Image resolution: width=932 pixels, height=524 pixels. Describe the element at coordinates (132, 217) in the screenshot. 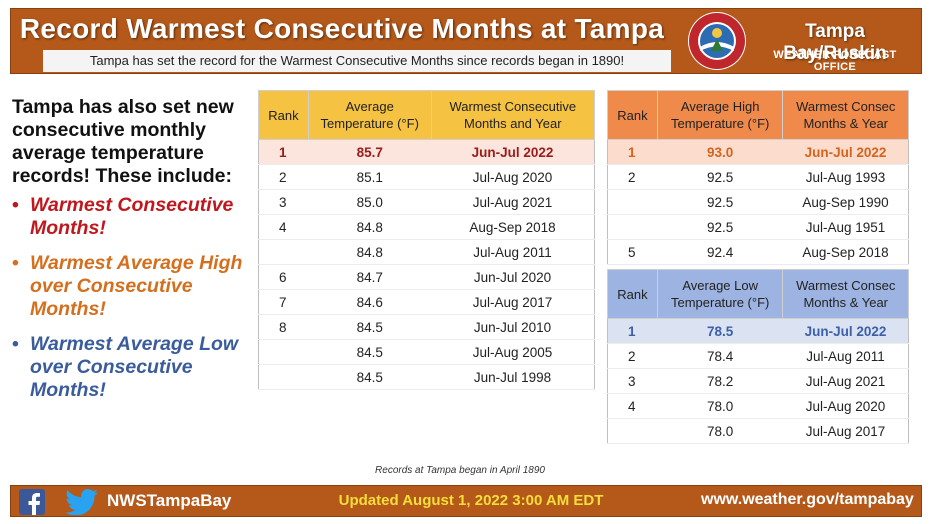

I see `bullet-warmest-months: • Warmest Consecutive Months!` at that location.